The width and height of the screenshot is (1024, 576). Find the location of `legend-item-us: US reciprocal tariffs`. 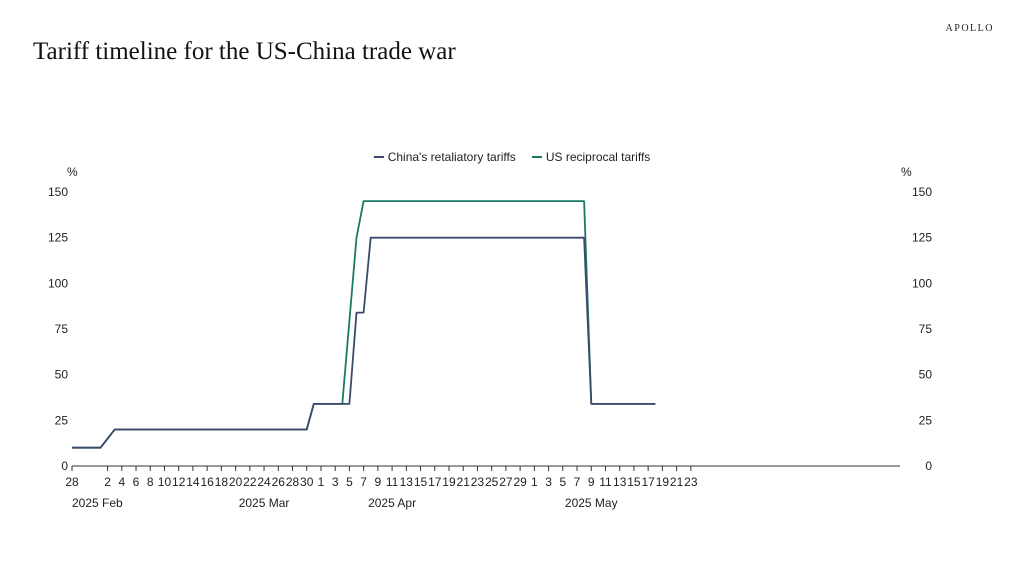

legend-item-us: US reciprocal tariffs is located at coordinates (591, 157).